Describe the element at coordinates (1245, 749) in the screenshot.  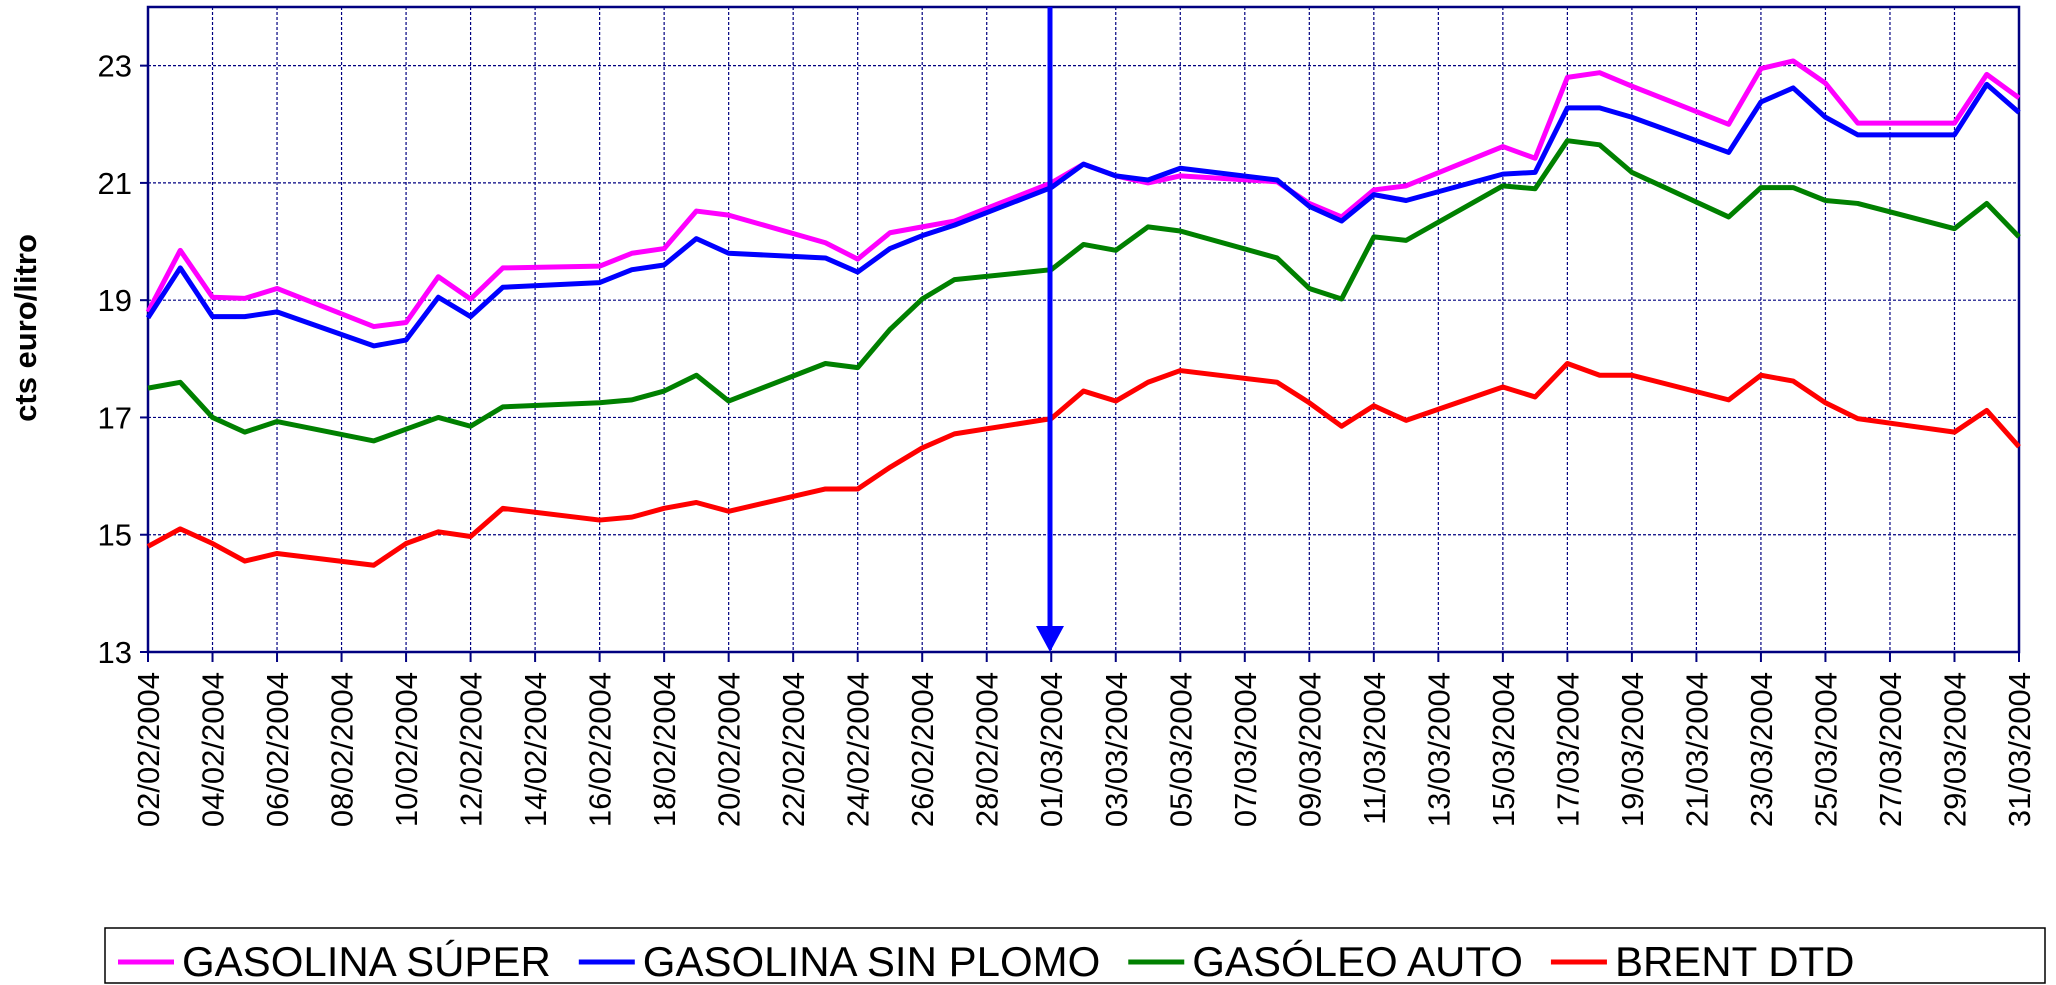
I see `x-tick-label: 07/03/2004` at that location.